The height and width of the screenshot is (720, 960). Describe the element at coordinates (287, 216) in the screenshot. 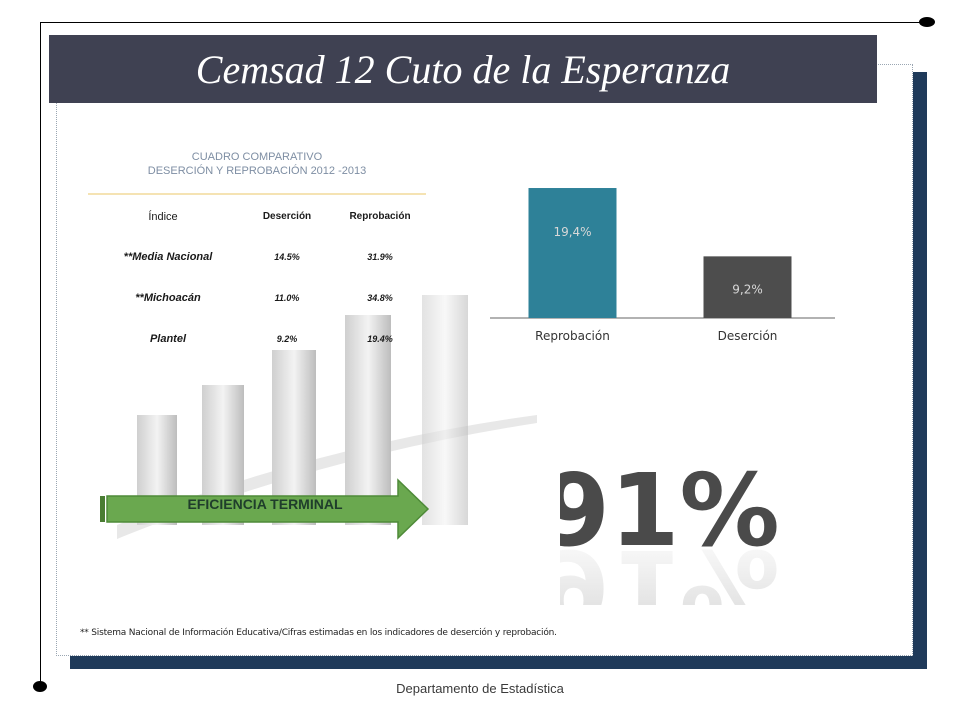

I see `table-header-desercion: Deserción` at that location.